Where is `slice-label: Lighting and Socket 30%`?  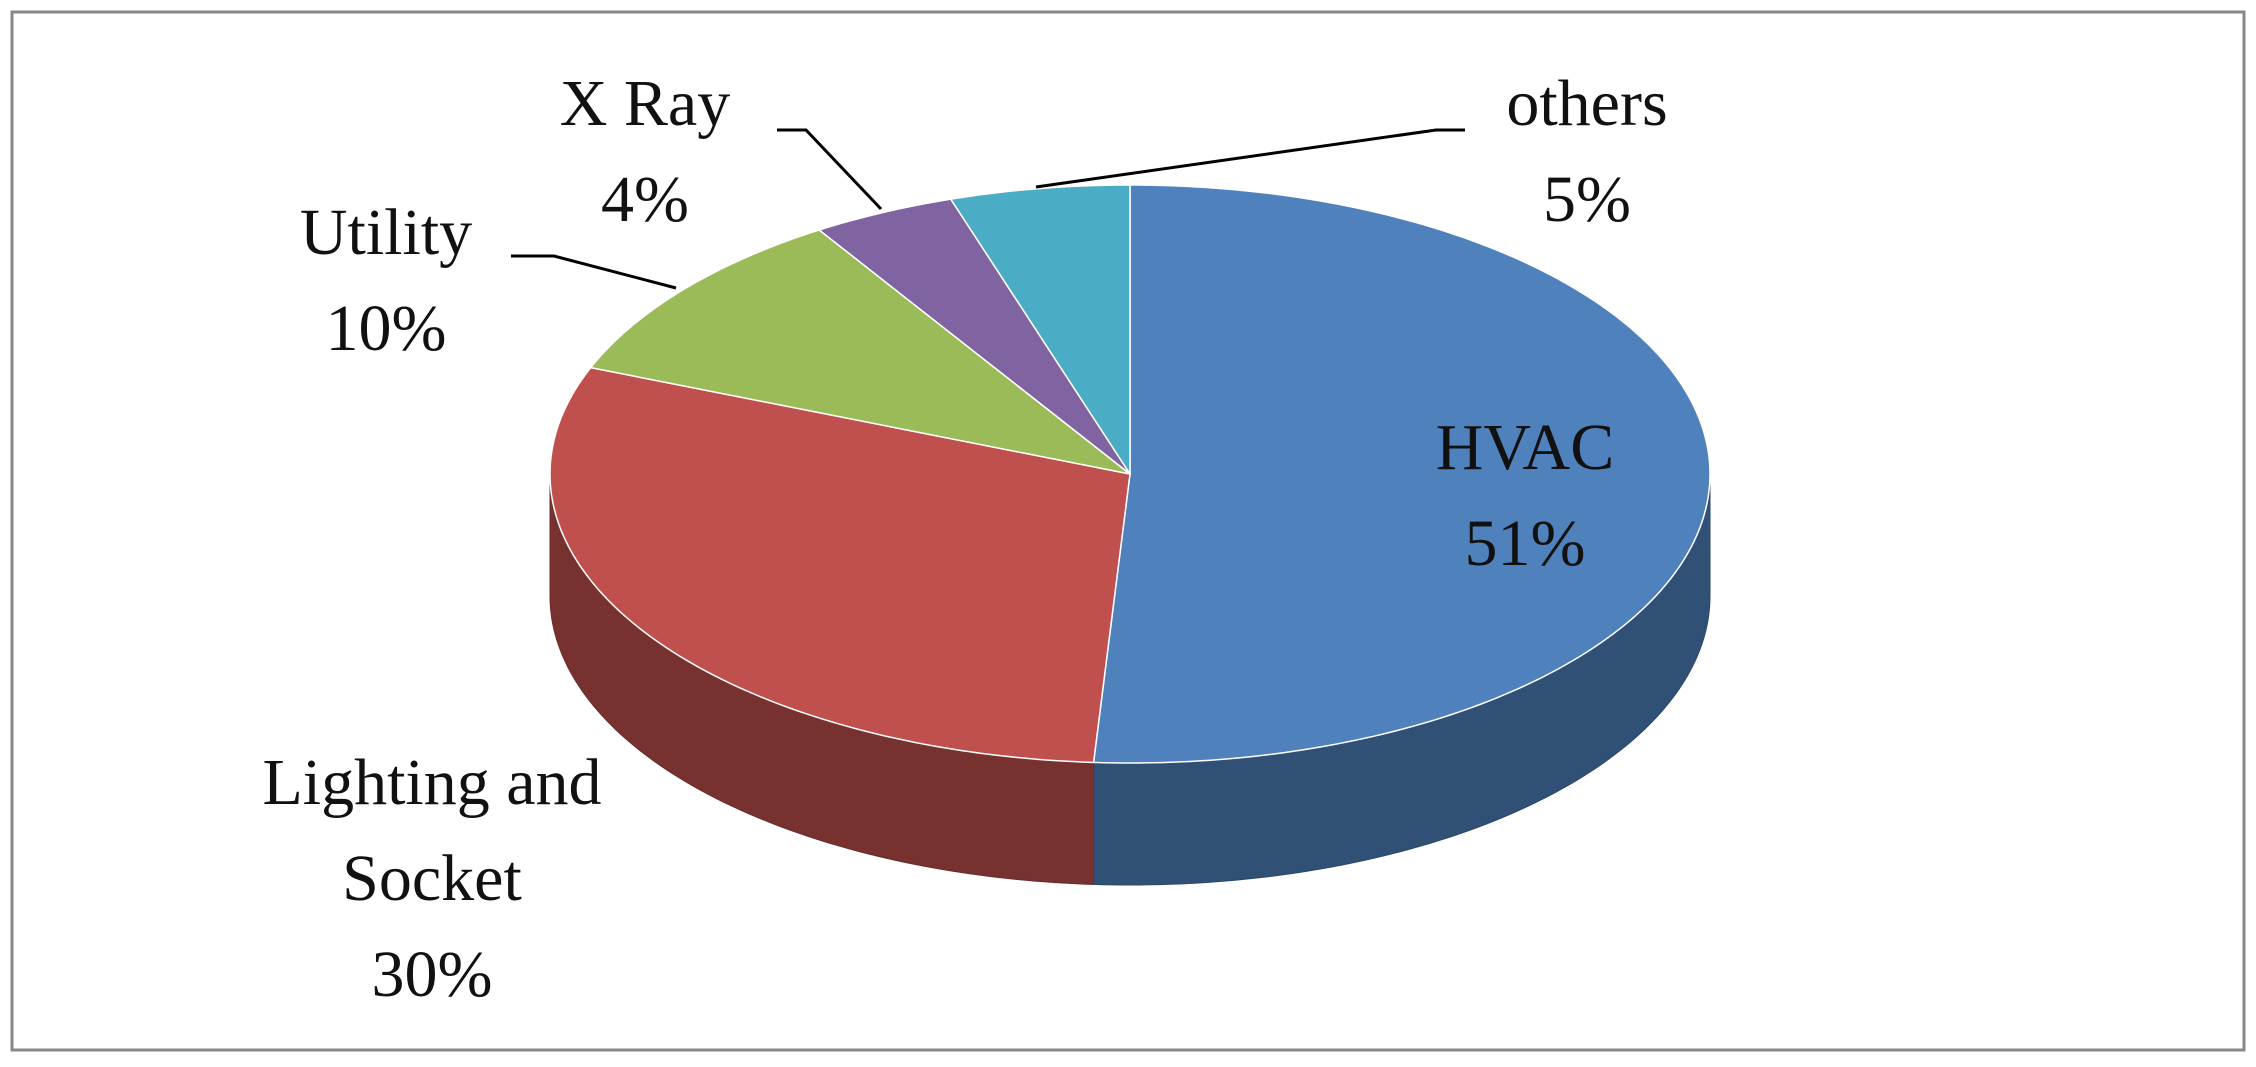 slice-label: Lighting and Socket 30% is located at coordinates (432, 879).